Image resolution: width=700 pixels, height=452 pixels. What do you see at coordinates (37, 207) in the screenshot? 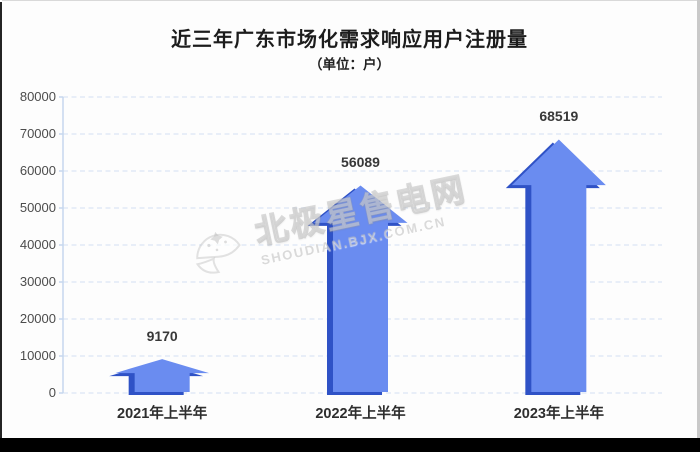
I see `y-axis-tick-label: 50000` at bounding box center [37, 207].